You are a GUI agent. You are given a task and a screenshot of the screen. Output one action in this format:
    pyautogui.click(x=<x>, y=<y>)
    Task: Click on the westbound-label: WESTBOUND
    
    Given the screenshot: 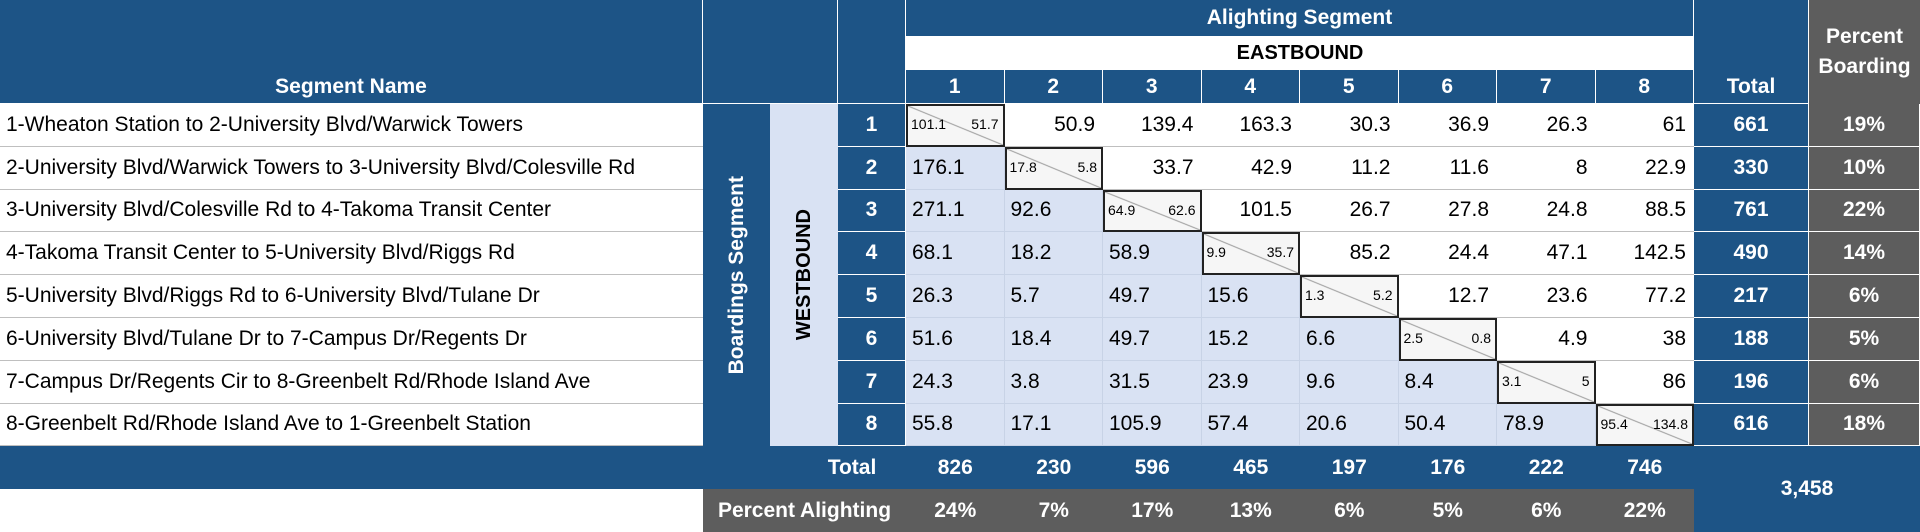 What is the action you would take?
    pyautogui.click(x=804, y=275)
    